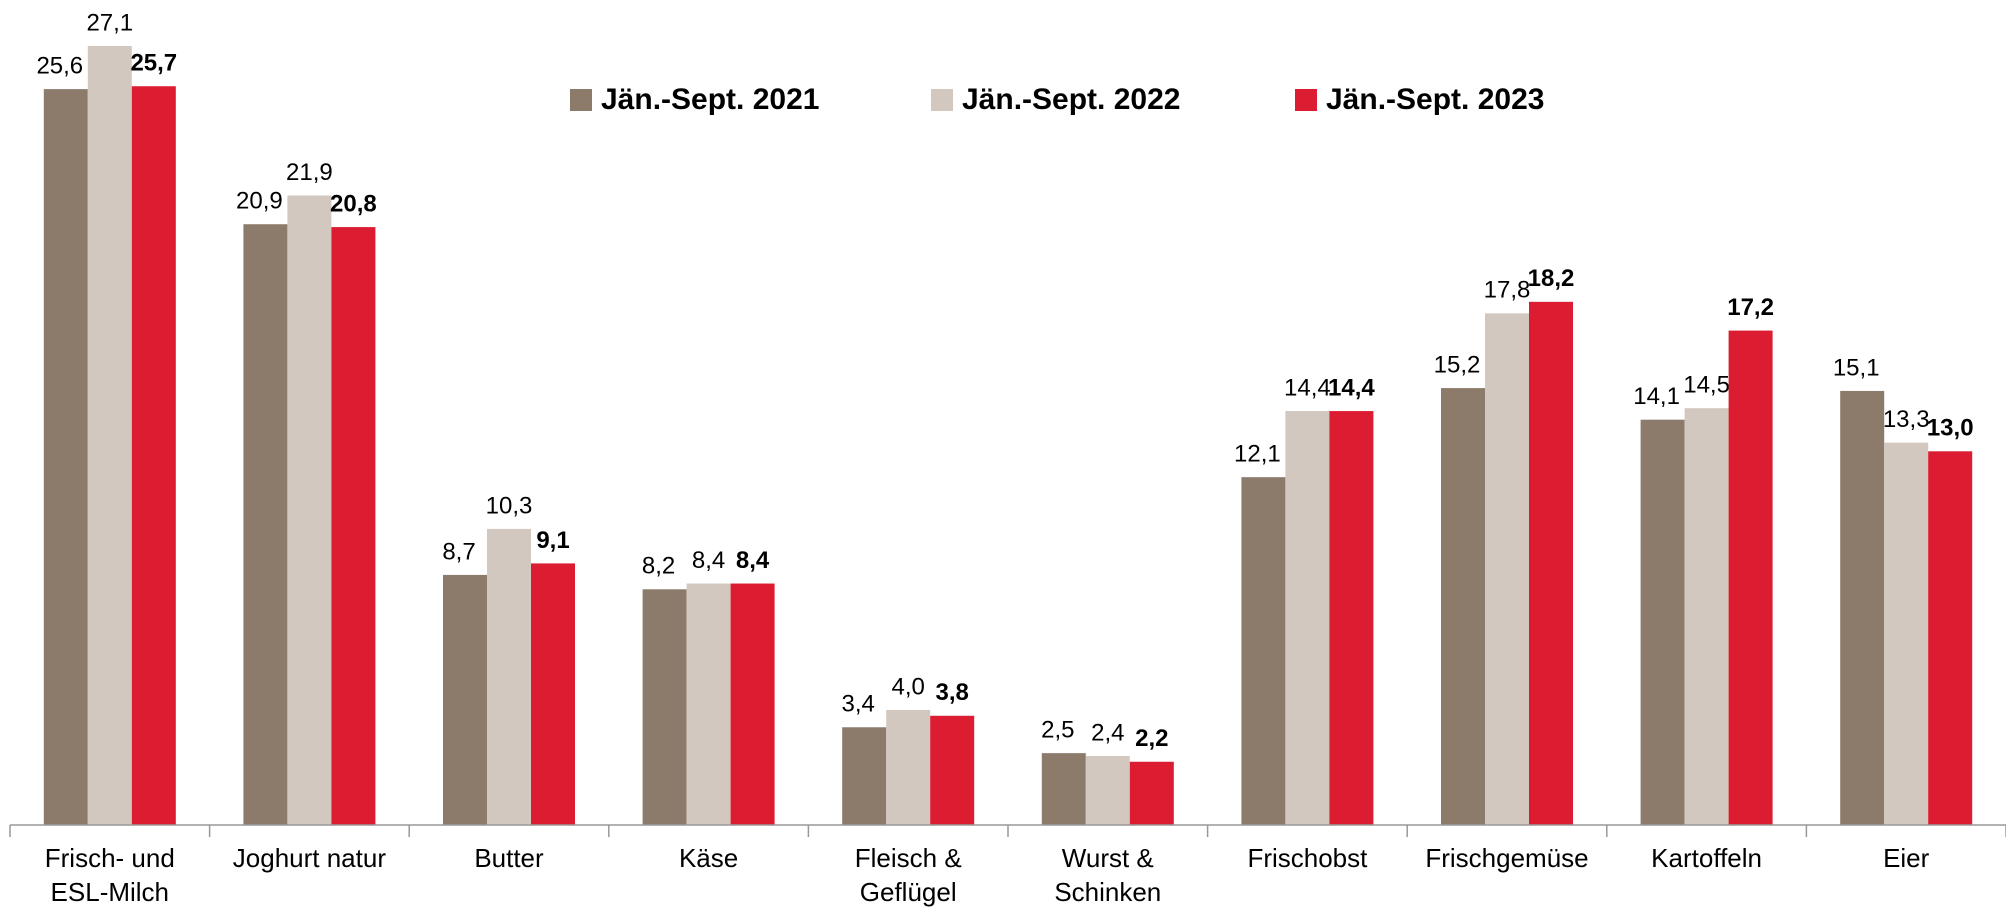 The height and width of the screenshot is (910, 2006). I want to click on x-tick-label: Eier, so click(1906, 858).